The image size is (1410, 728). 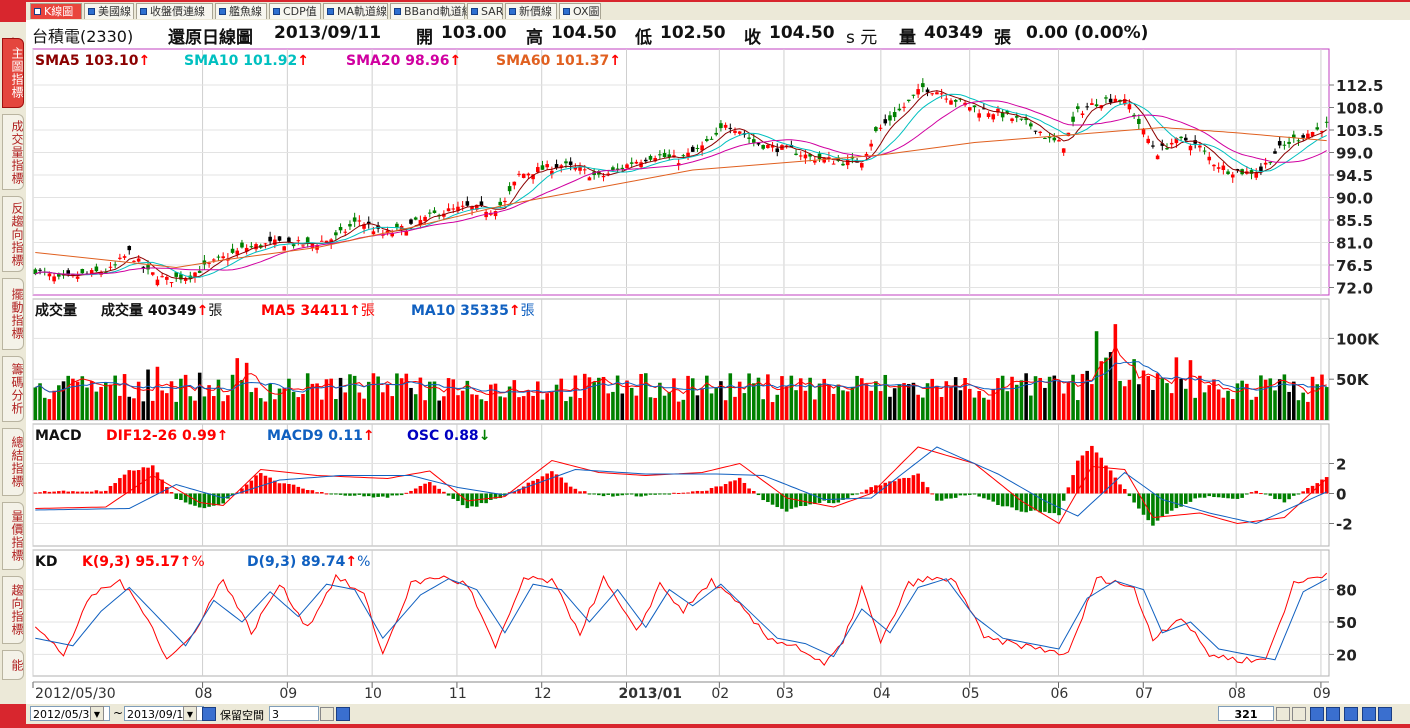 What do you see at coordinates (13, 73) in the screenshot?
I see `sidebar-item-1: 主圖指標` at bounding box center [13, 73].